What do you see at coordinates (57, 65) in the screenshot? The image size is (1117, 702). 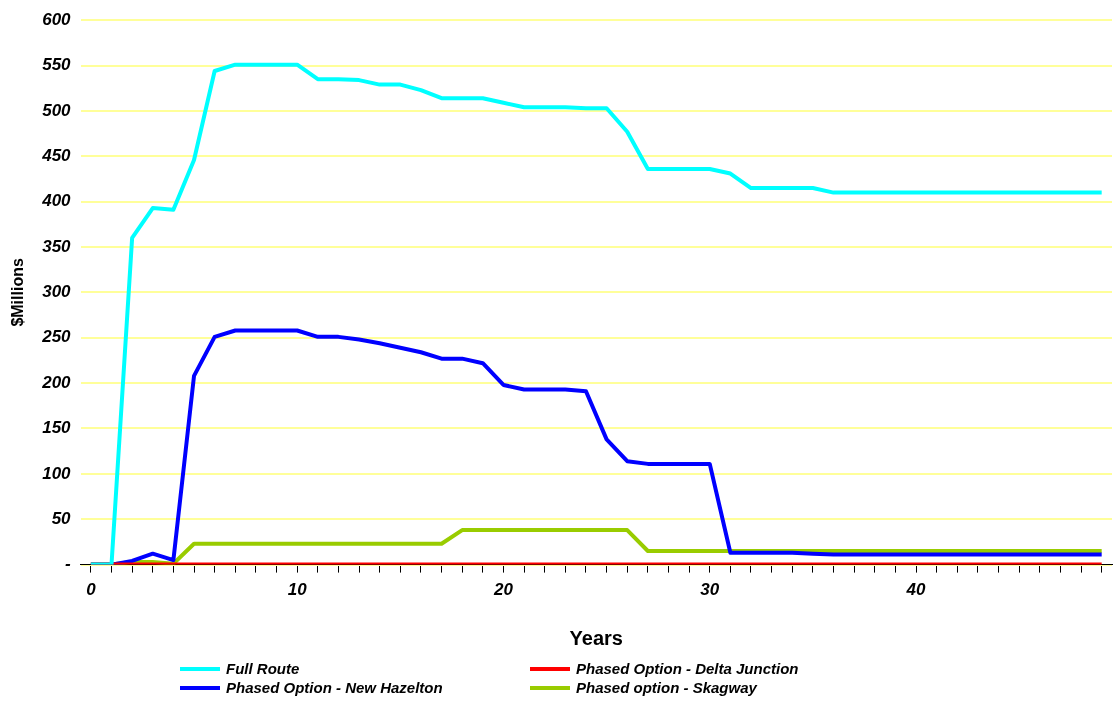 I see `y-tick-label: 550` at bounding box center [57, 65].